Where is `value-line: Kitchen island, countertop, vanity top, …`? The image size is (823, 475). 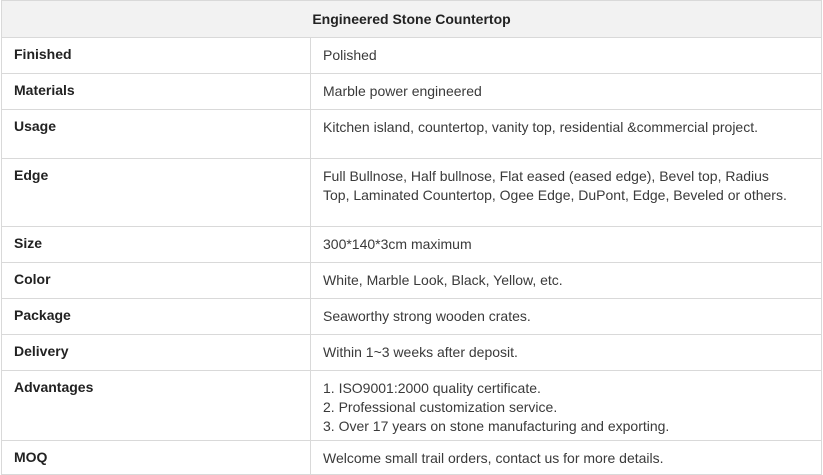 value-line: Kitchen island, countertop, vanity top, … is located at coordinates (540, 127).